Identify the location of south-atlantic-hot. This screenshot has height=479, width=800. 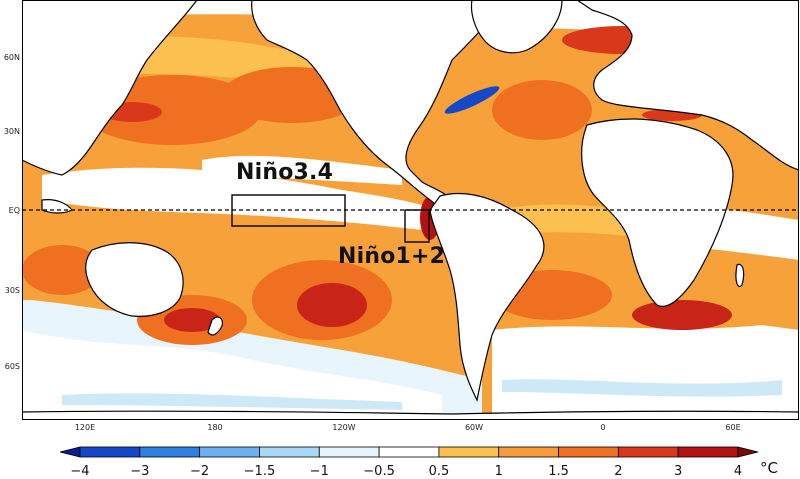
(682, 315).